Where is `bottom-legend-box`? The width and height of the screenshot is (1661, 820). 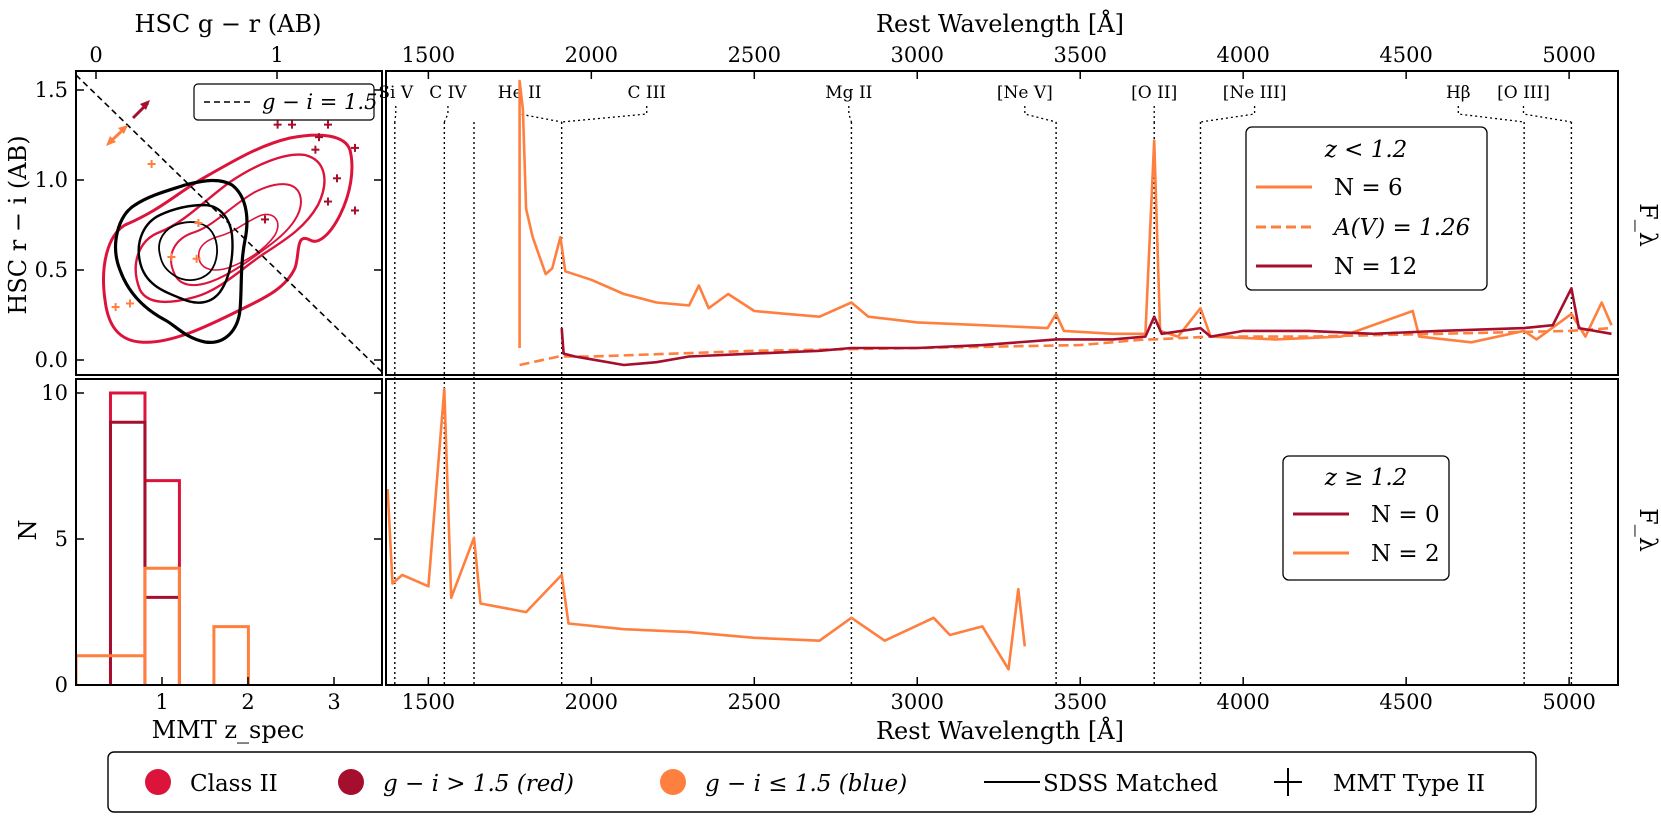
bottom-legend-box is located at coordinates (822, 782).